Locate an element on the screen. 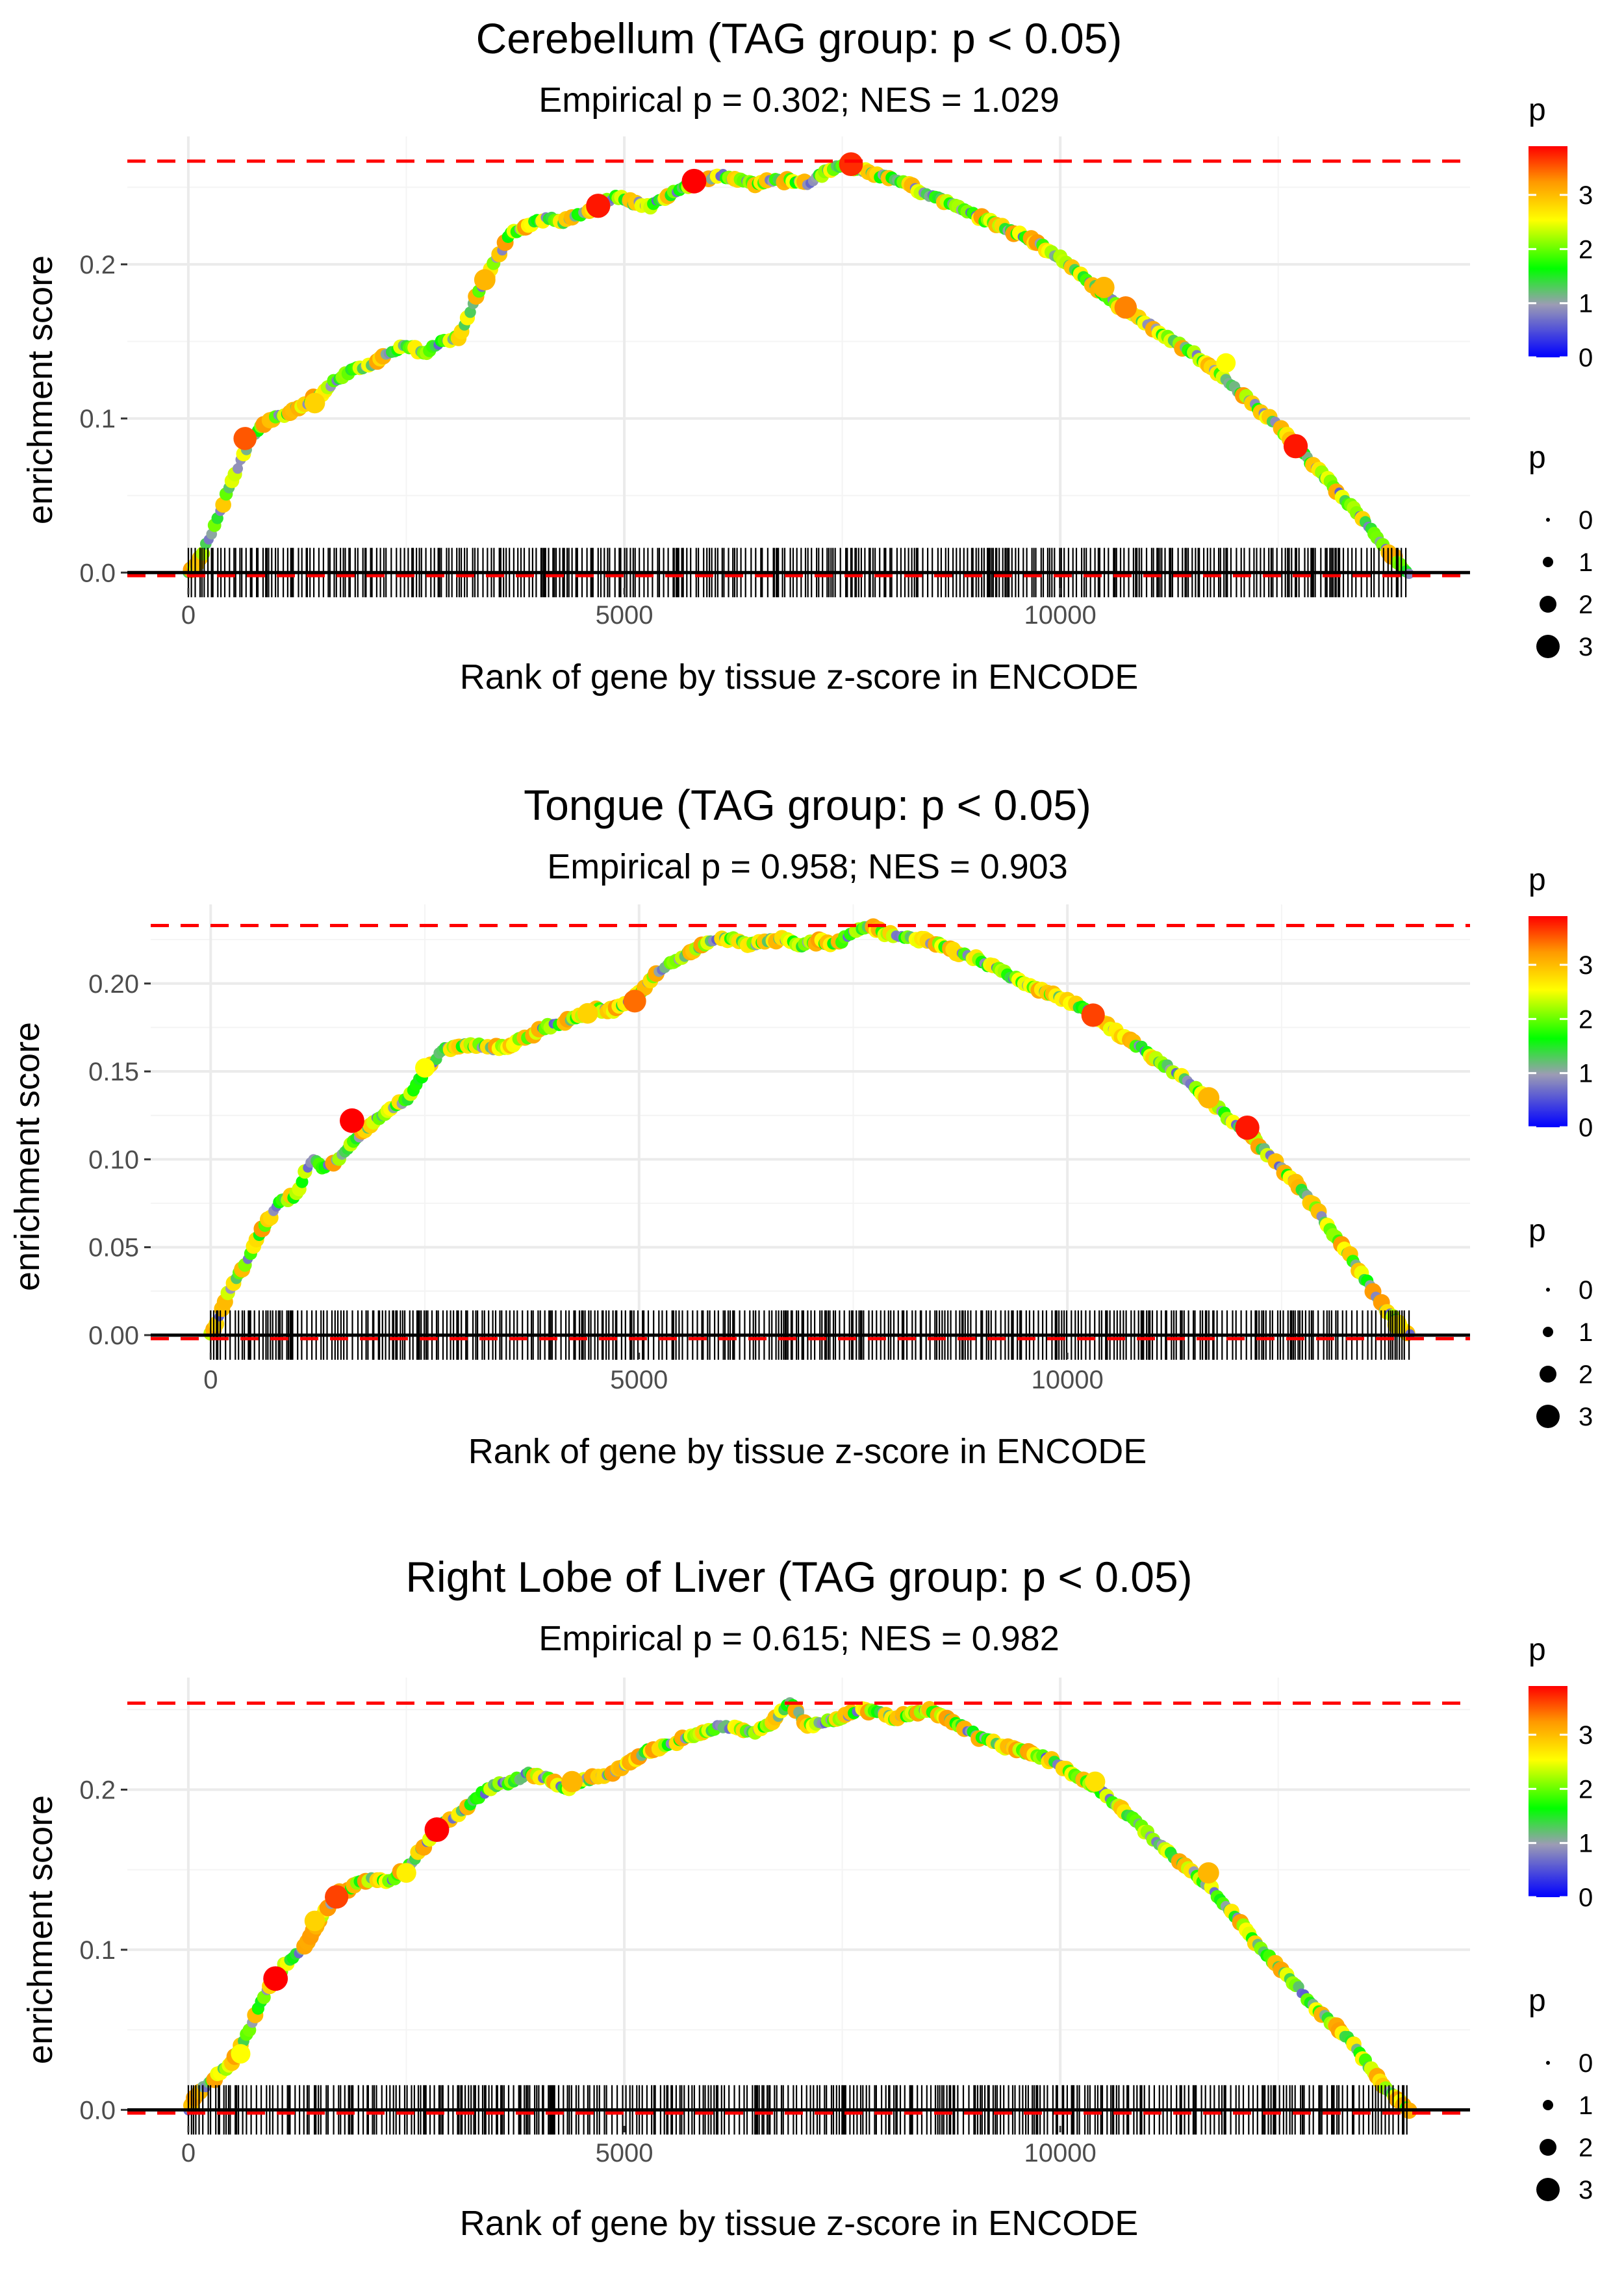 The height and width of the screenshot is (2274, 1624). panel-subtitle: Empirical p = 0.615; NES = 0.982 is located at coordinates (799, 1638).